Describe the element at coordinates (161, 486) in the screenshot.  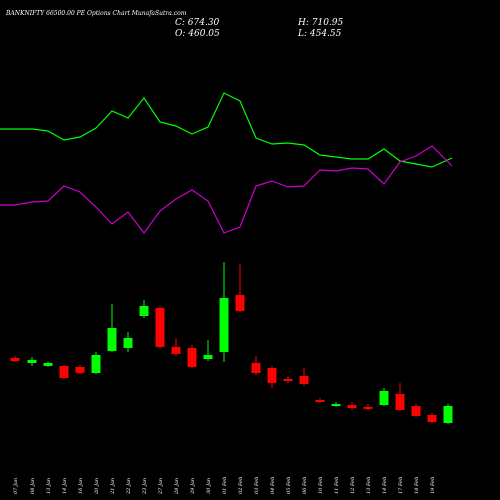
I see `x-tick-label: 27 Jan` at that location.